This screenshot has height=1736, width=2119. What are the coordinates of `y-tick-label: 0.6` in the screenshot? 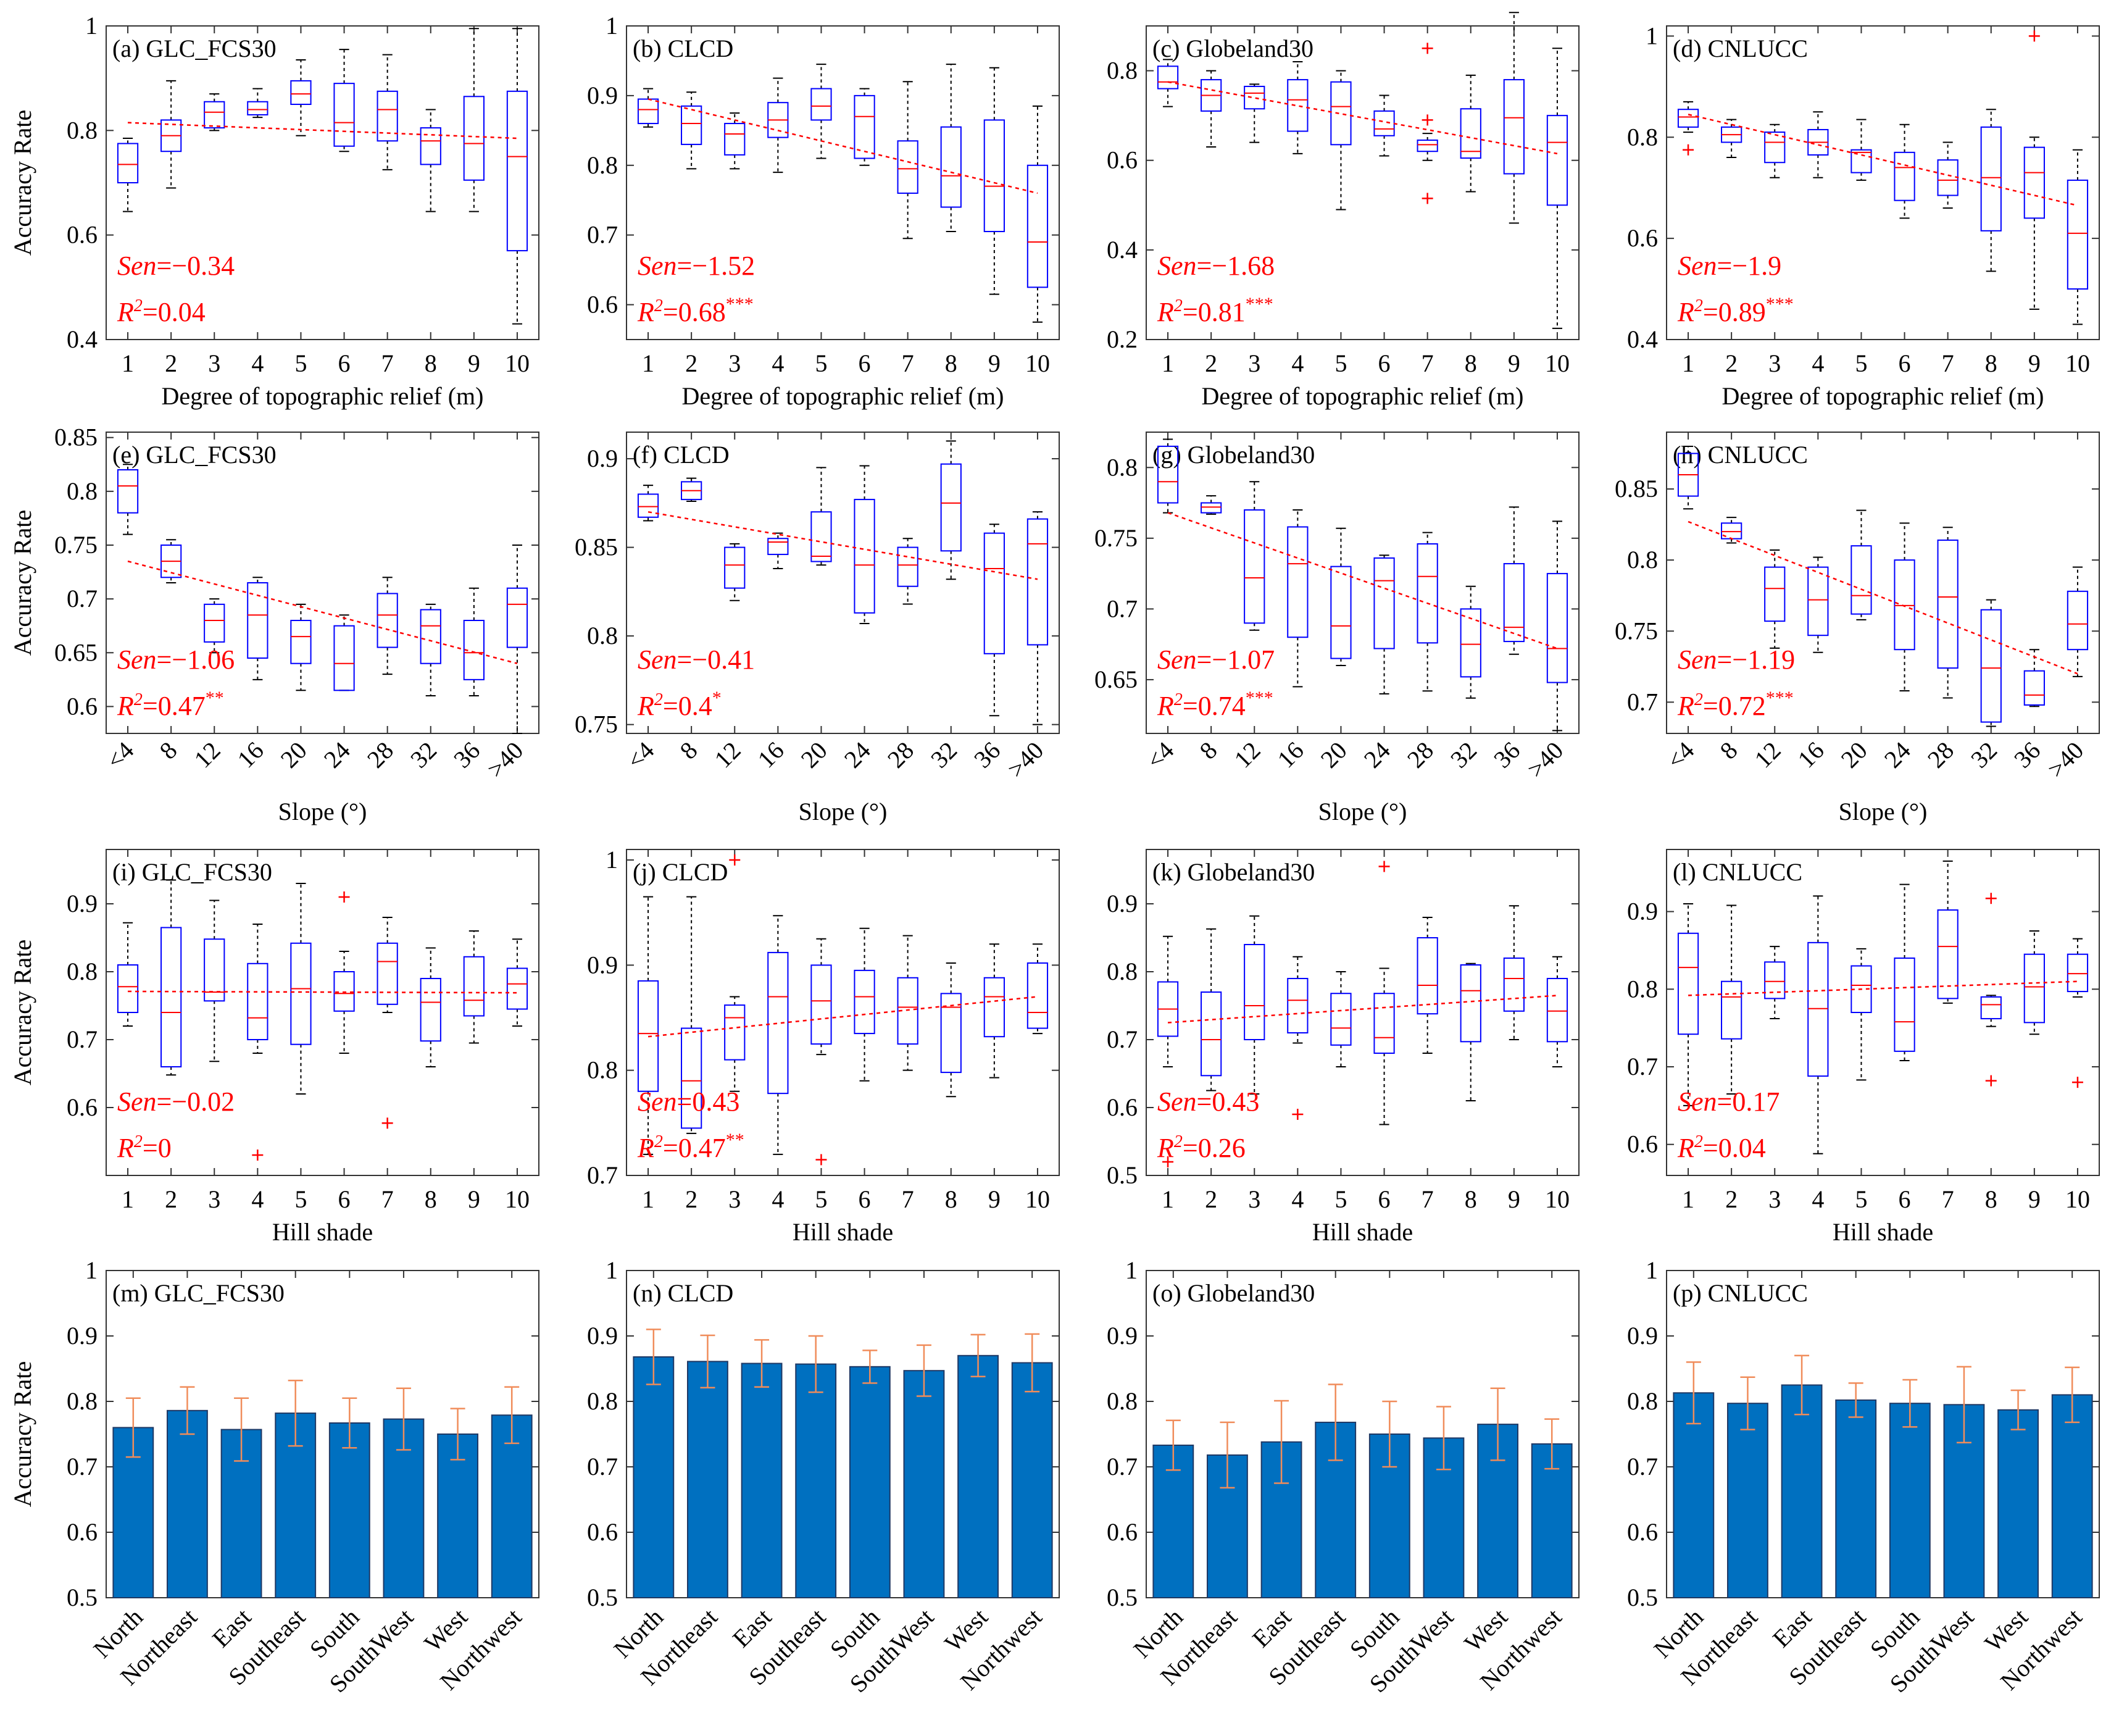 It's located at (1642, 238).